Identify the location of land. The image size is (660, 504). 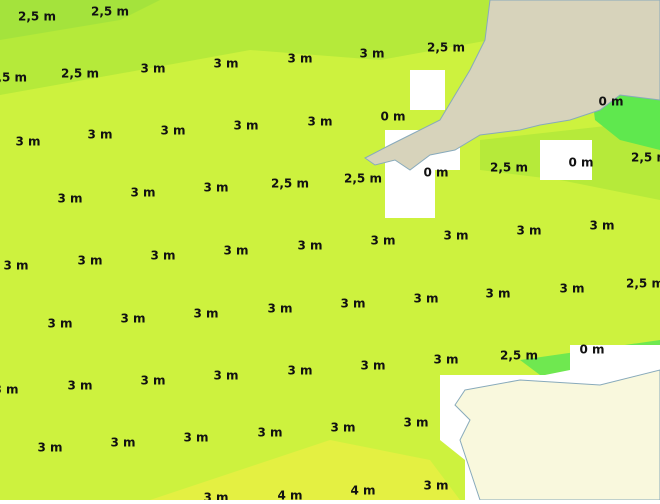
(557, 435).